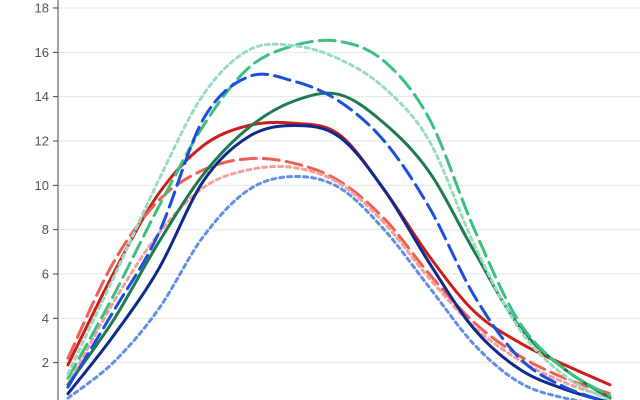  What do you see at coordinates (42, 8) in the screenshot?
I see `y-tick-label: 18` at bounding box center [42, 8].